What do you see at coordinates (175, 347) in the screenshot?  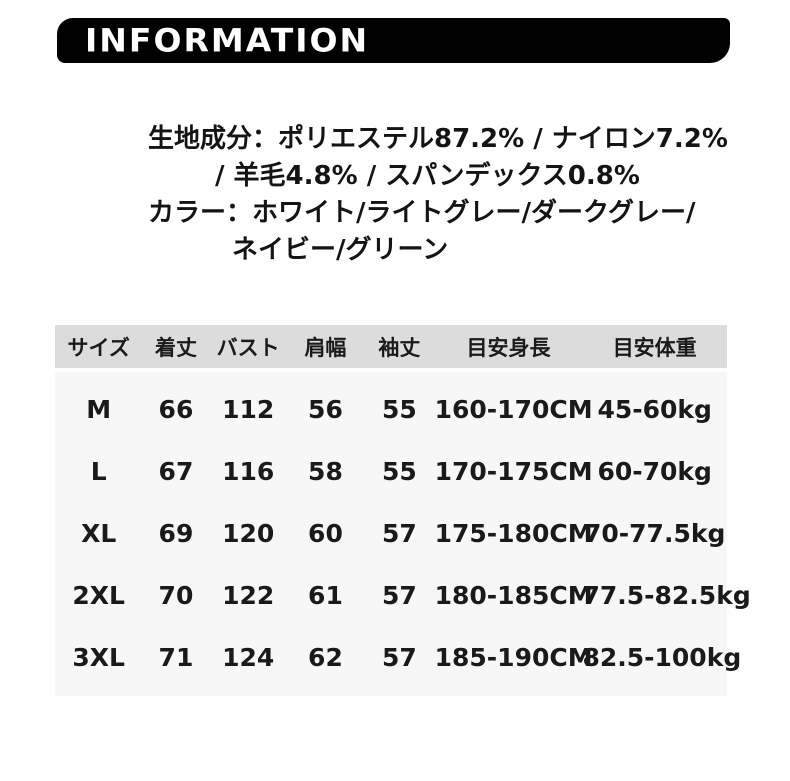 I see `column-header-2: 着丈` at bounding box center [175, 347].